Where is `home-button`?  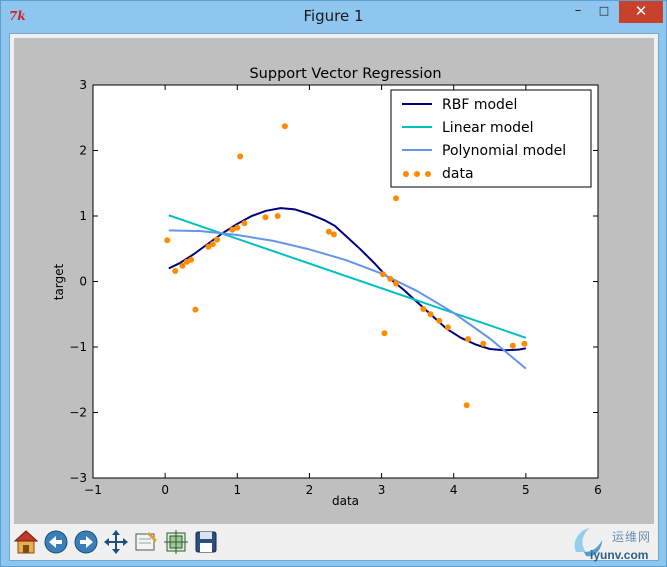 home-button is located at coordinates (26, 542).